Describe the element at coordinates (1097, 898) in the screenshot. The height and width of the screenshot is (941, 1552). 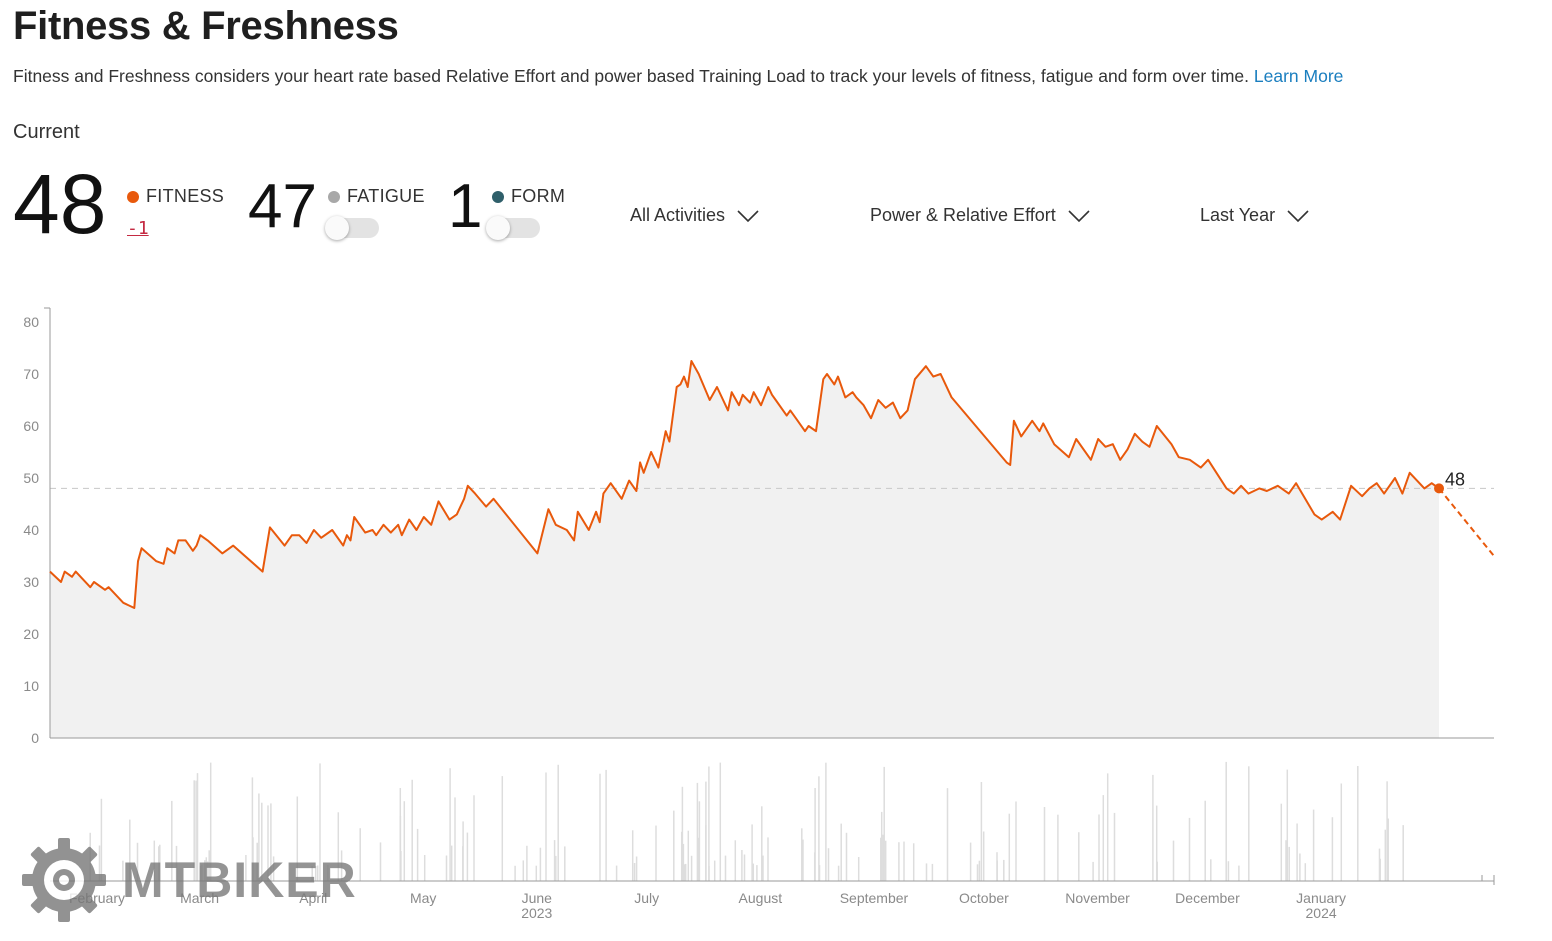
I see `x-tick-label: November` at that location.